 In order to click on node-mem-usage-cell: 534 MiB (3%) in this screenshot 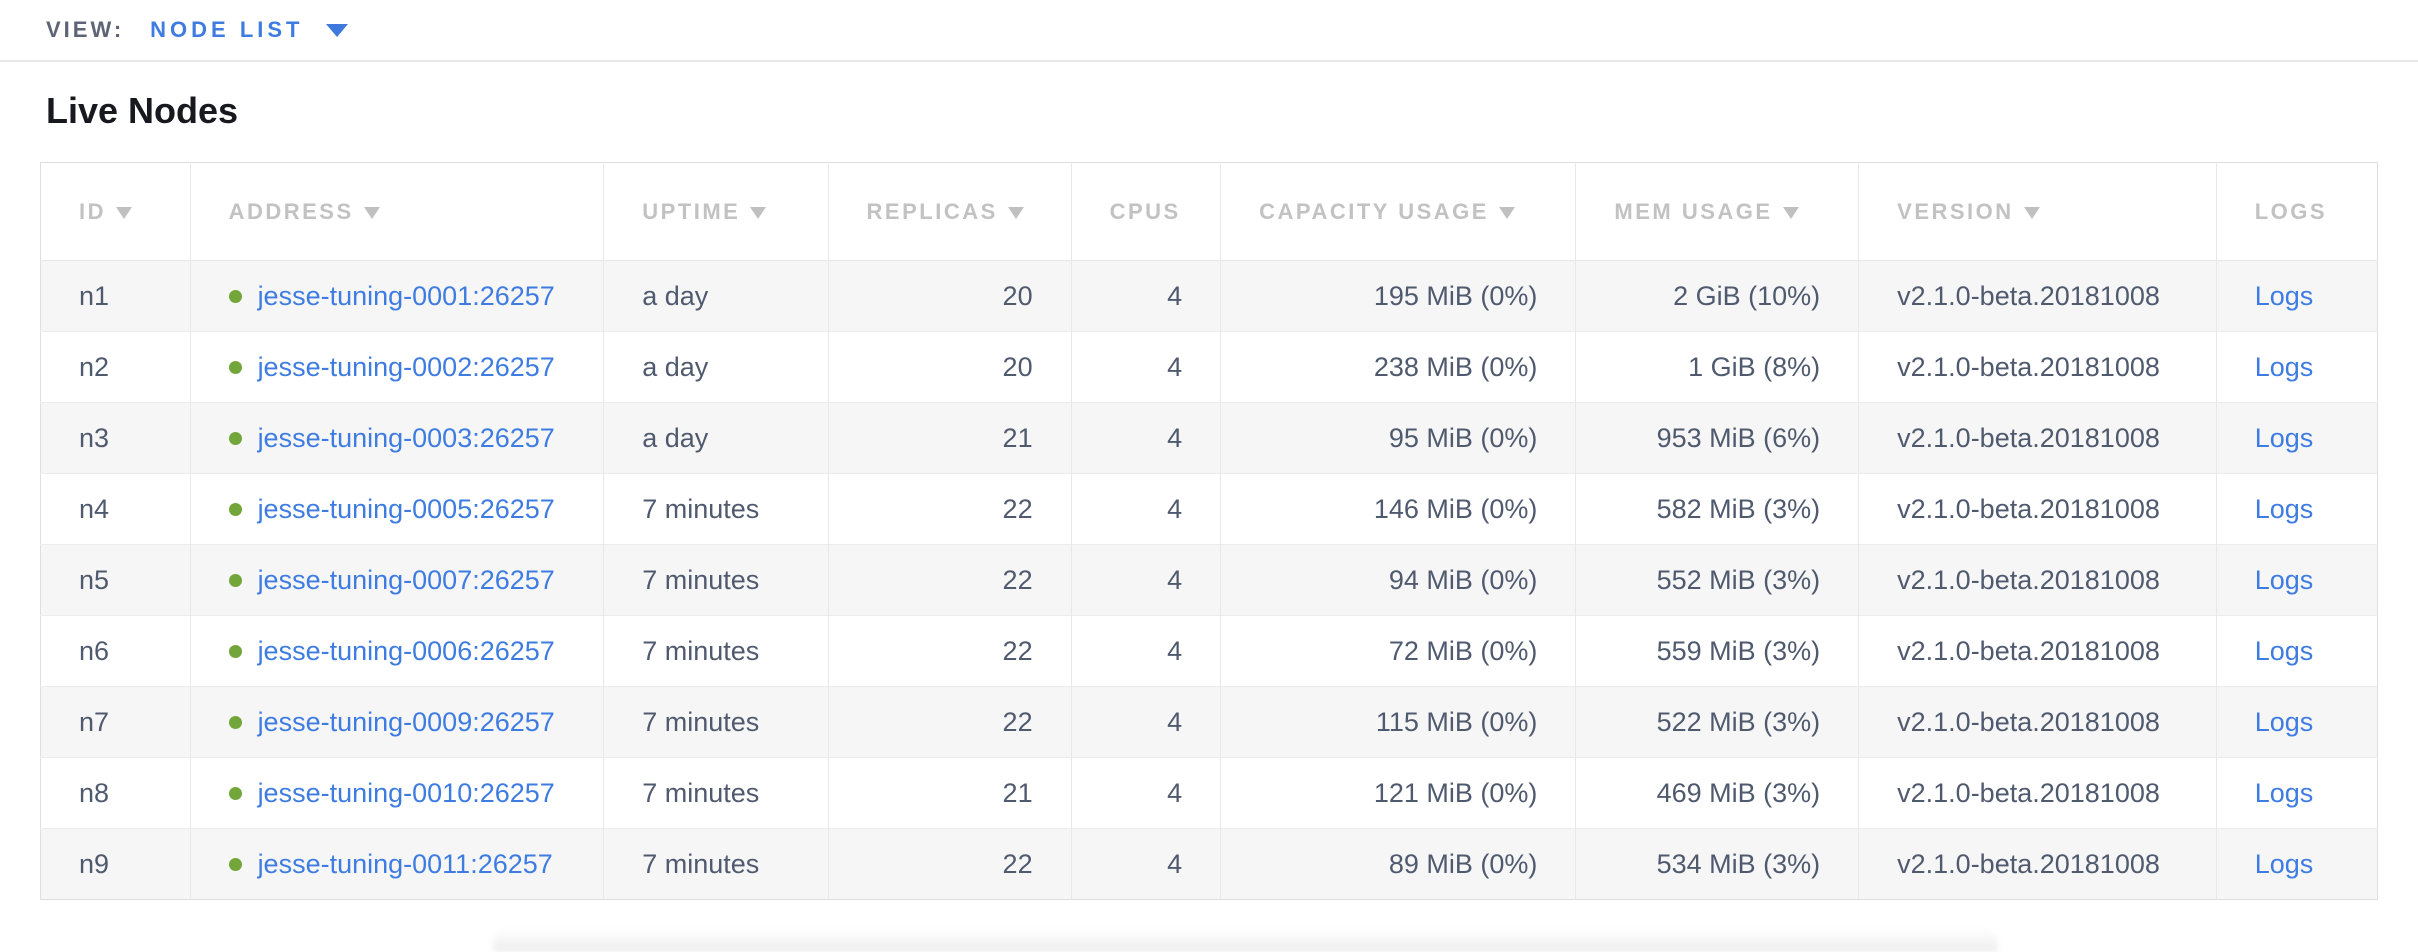, I will do `click(1717, 864)`.